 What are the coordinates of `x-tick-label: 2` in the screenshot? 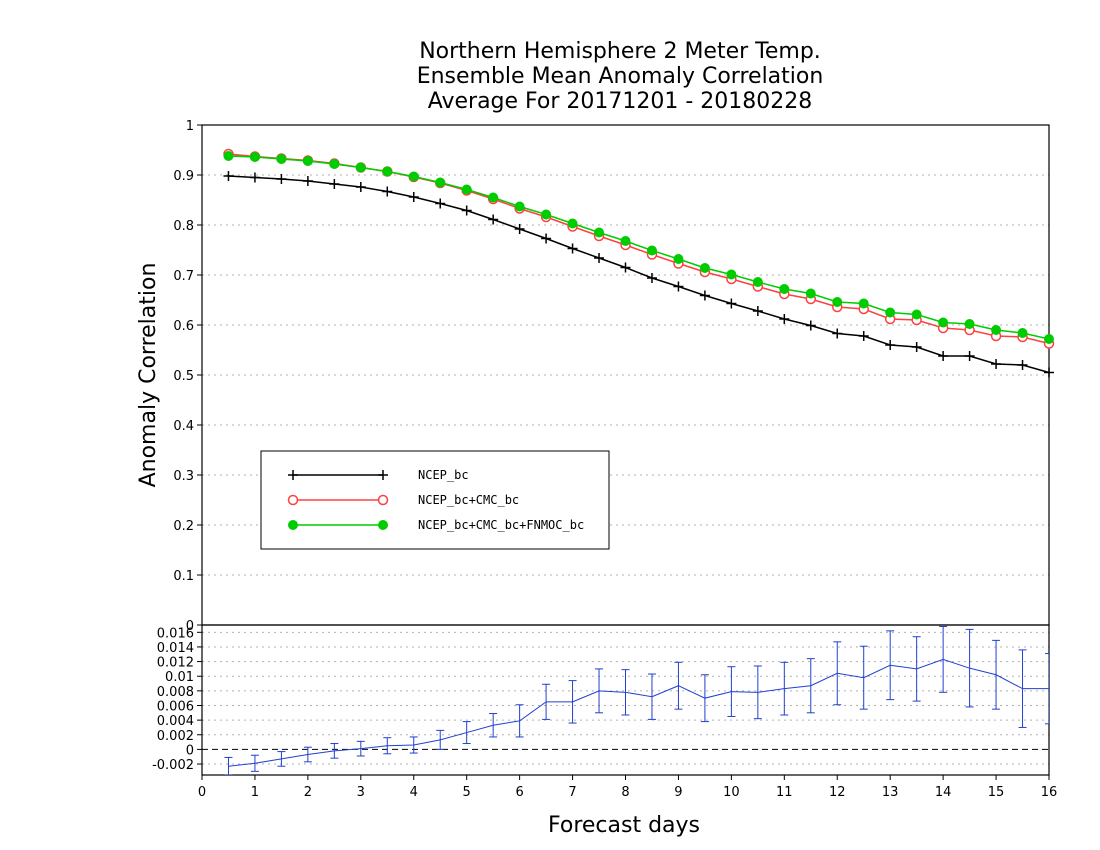 It's located at (308, 792).